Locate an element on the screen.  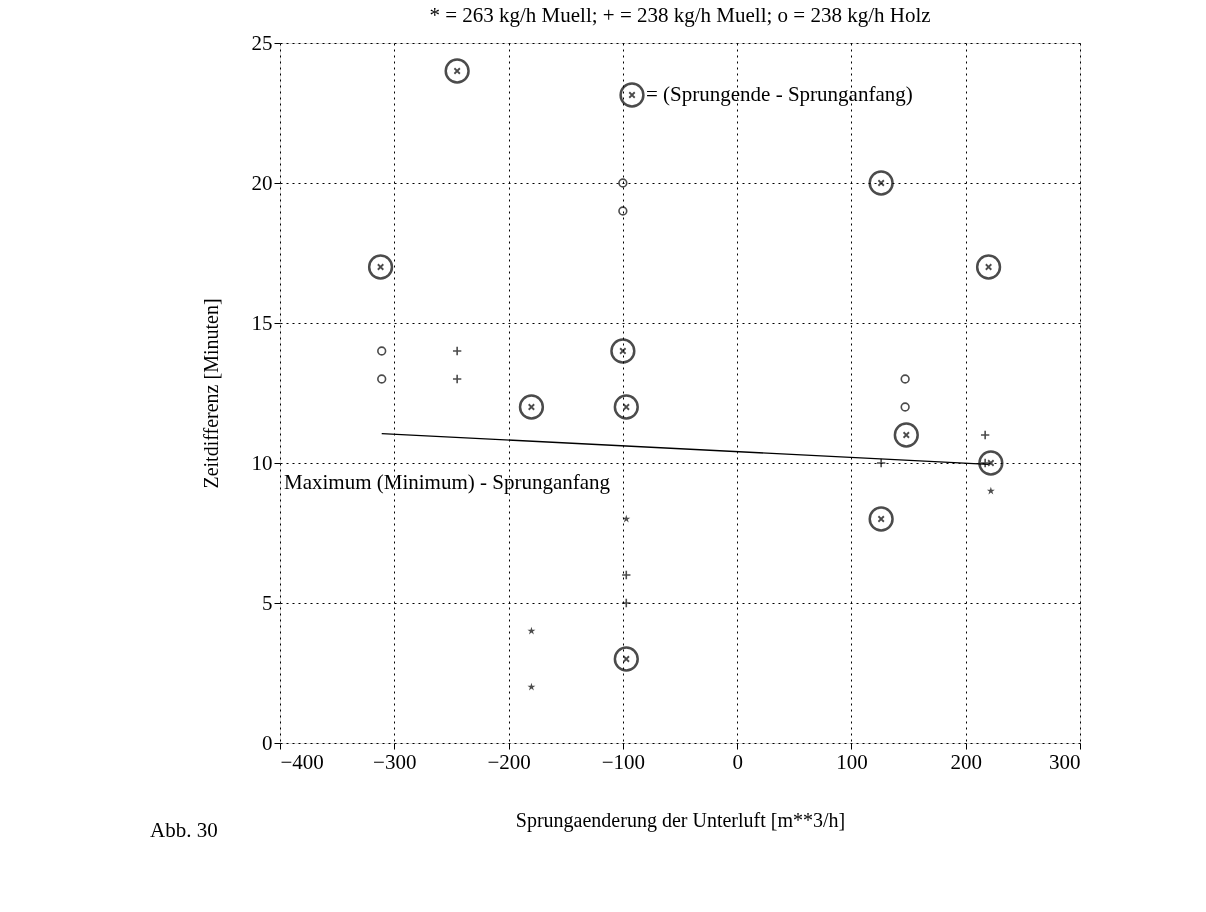
y-tick-label: 25 is located at coordinates (262, 42).